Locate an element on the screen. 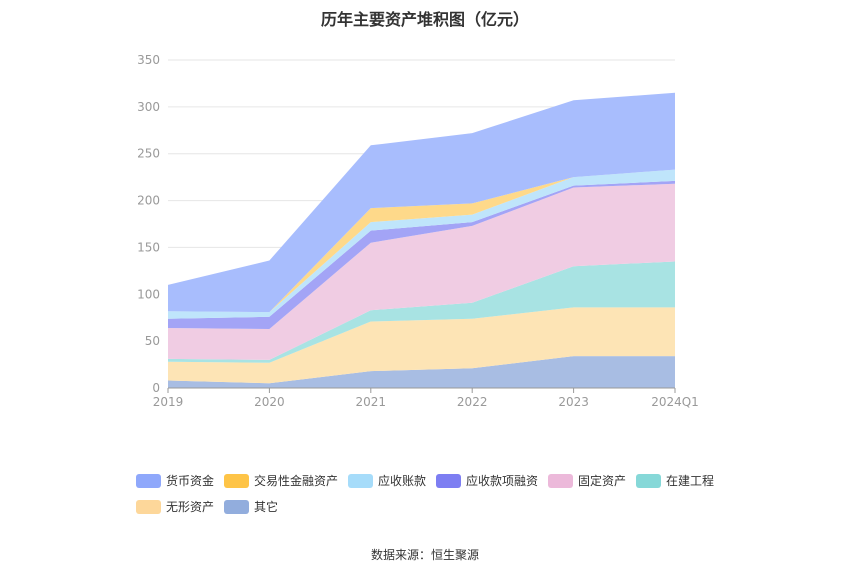 Image resolution: width=850 pixels, height=575 pixels. legend-label: 在建工程 is located at coordinates (690, 481).